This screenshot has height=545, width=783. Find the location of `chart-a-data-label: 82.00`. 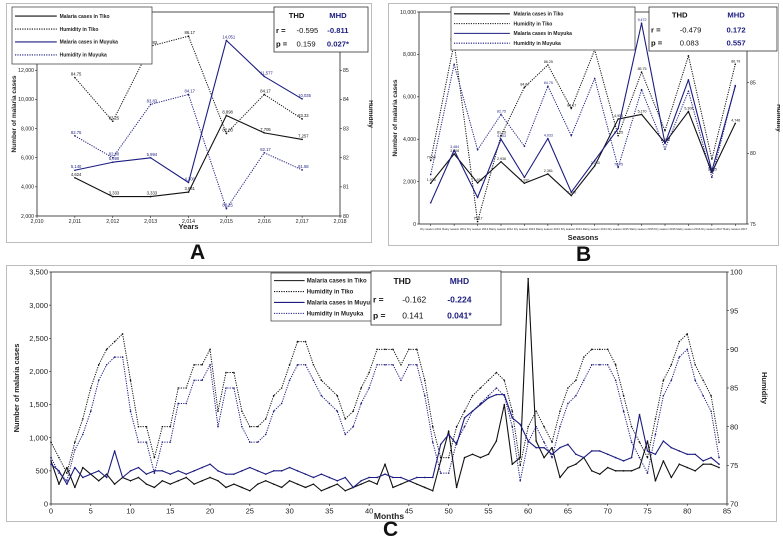

chart-a-data-label: 82.00 is located at coordinates (114, 154).